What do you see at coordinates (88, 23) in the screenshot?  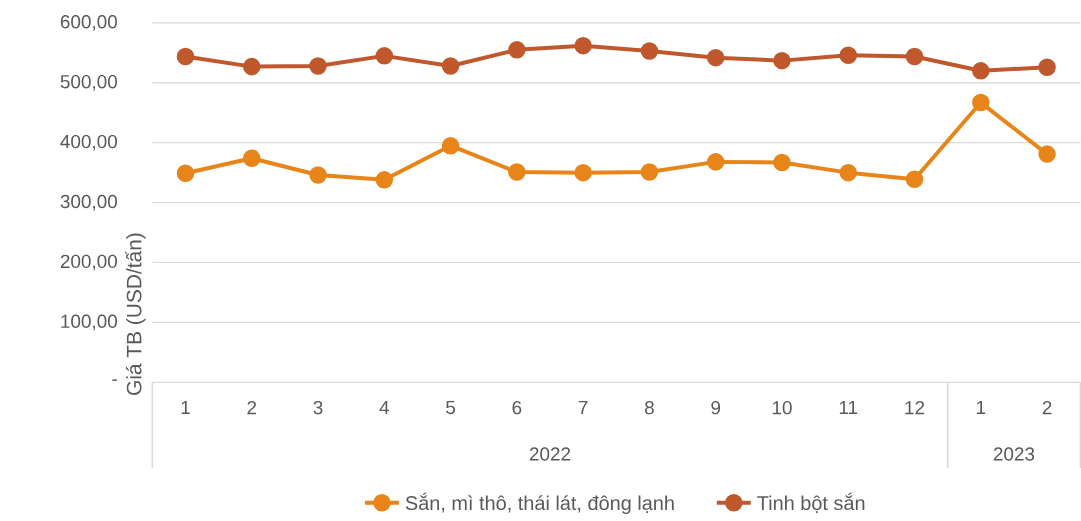 I see `y-tick-label: 600,00` at bounding box center [88, 23].